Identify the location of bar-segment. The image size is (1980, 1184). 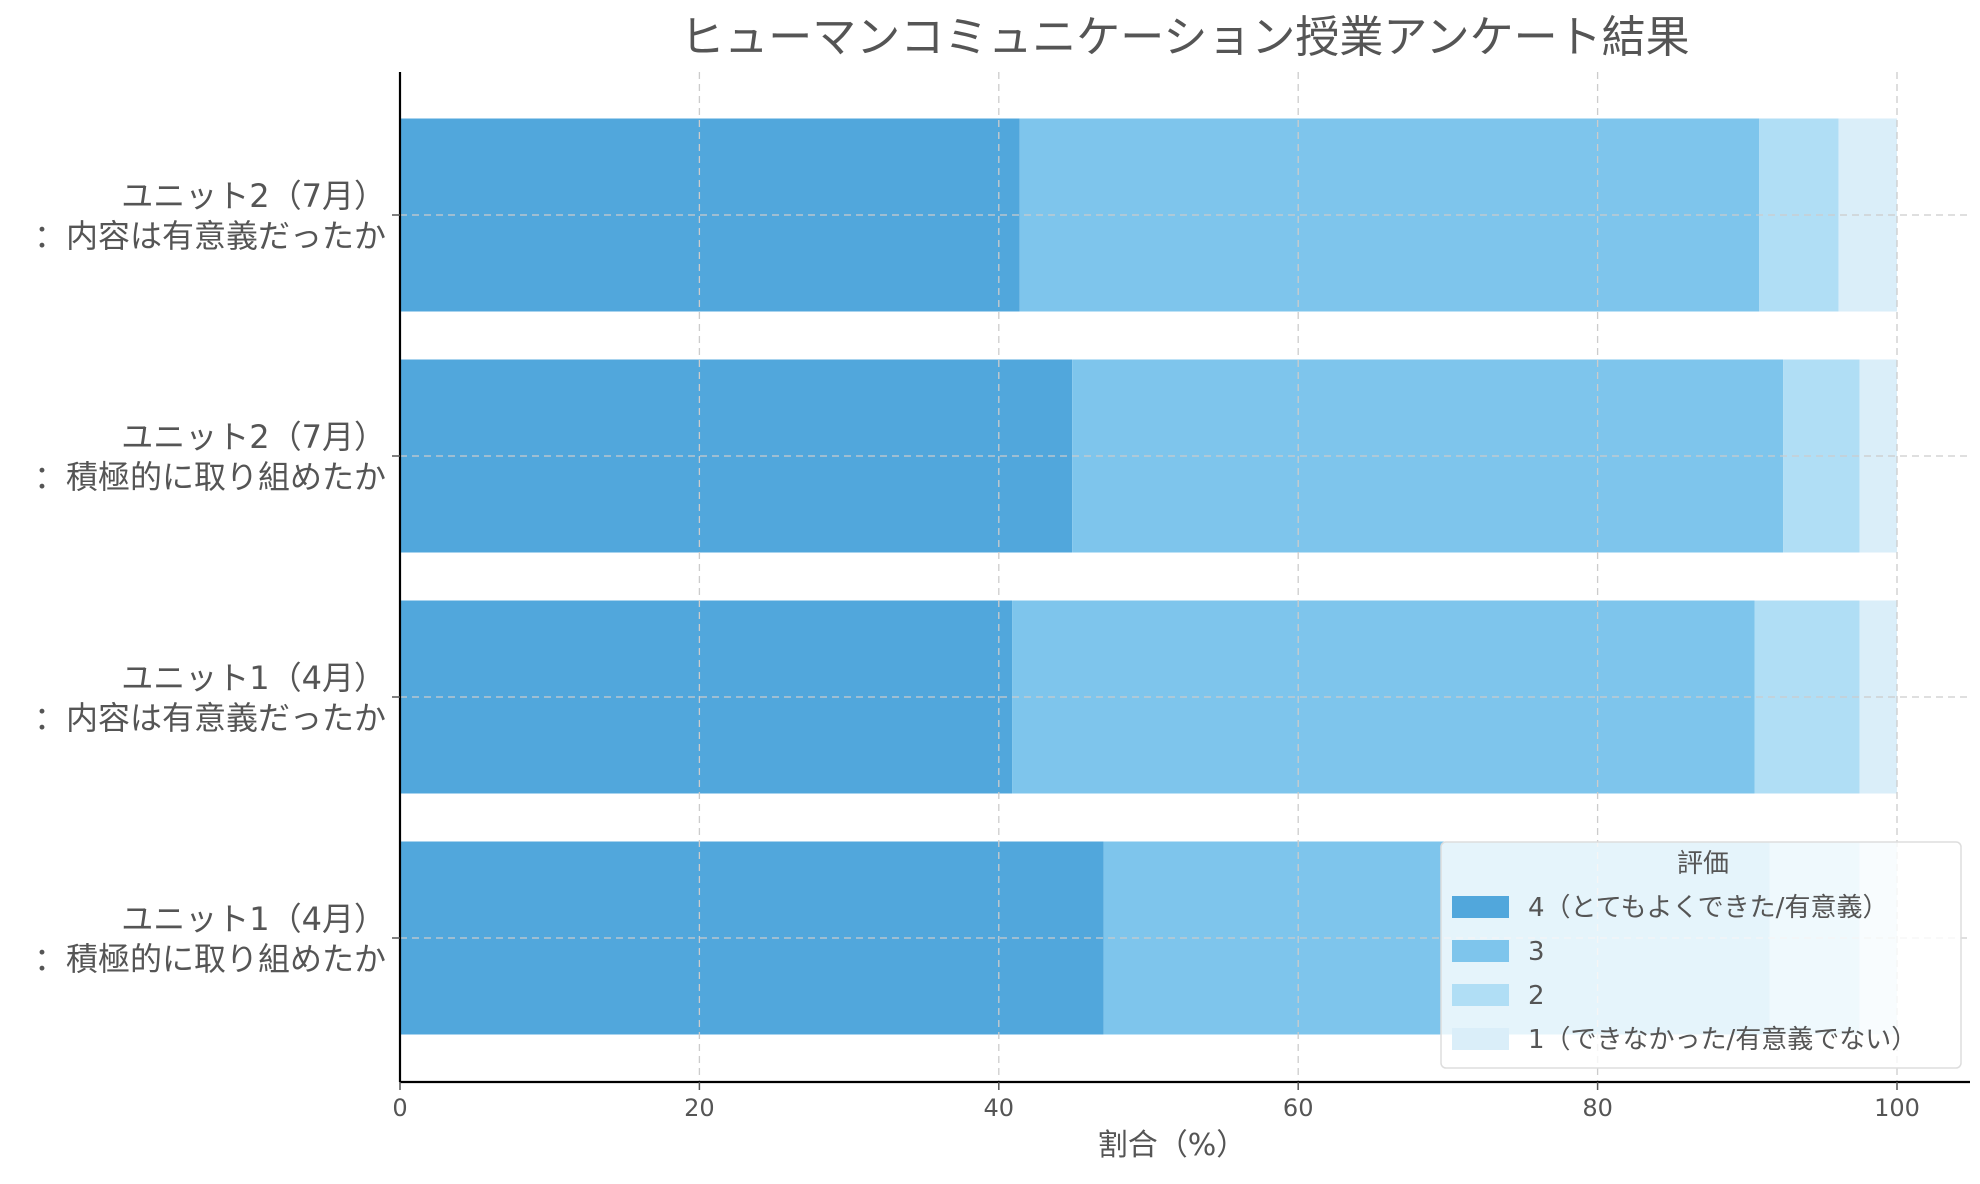
(710, 215).